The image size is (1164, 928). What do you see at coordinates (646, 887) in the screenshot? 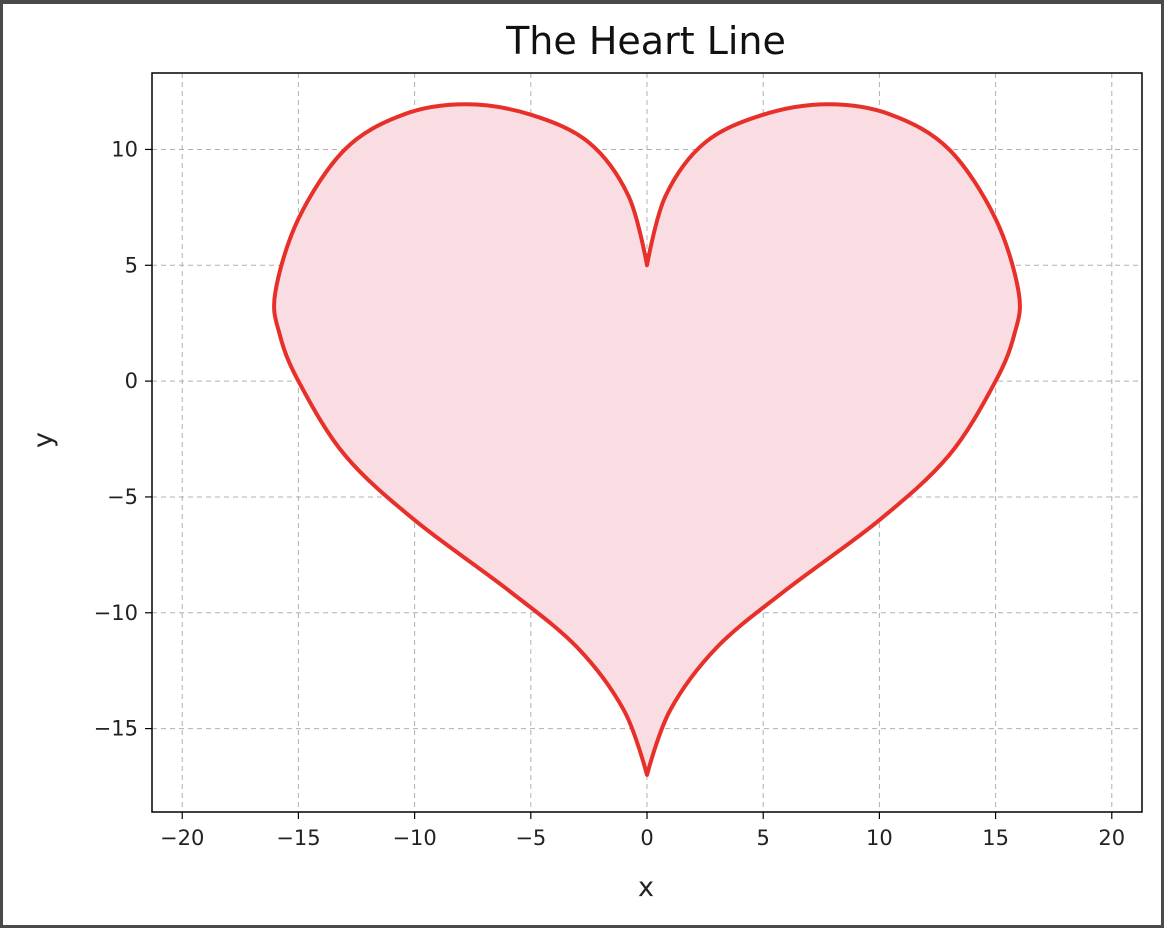
I see `x-axis-label: x` at bounding box center [646, 887].